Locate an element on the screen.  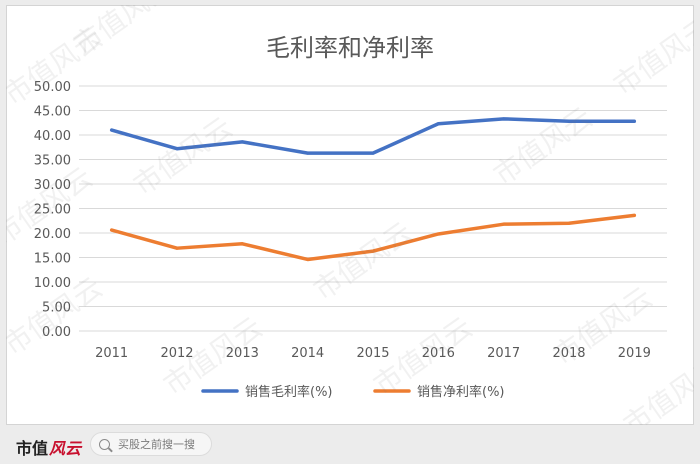
chart-title: 毛利率和净利率 is located at coordinates (350, 48).